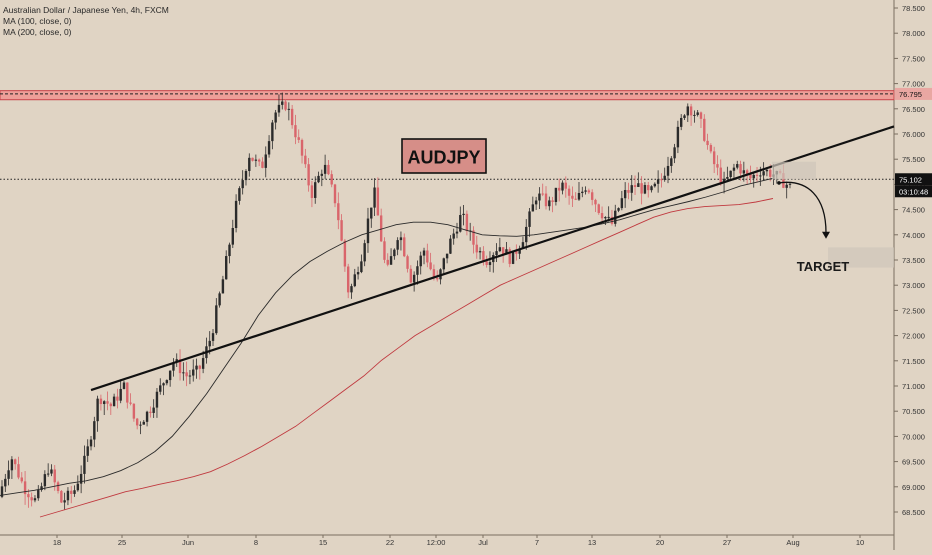 The width and height of the screenshot is (932, 555). I want to click on price-tick-label: 75.500, so click(913, 159).